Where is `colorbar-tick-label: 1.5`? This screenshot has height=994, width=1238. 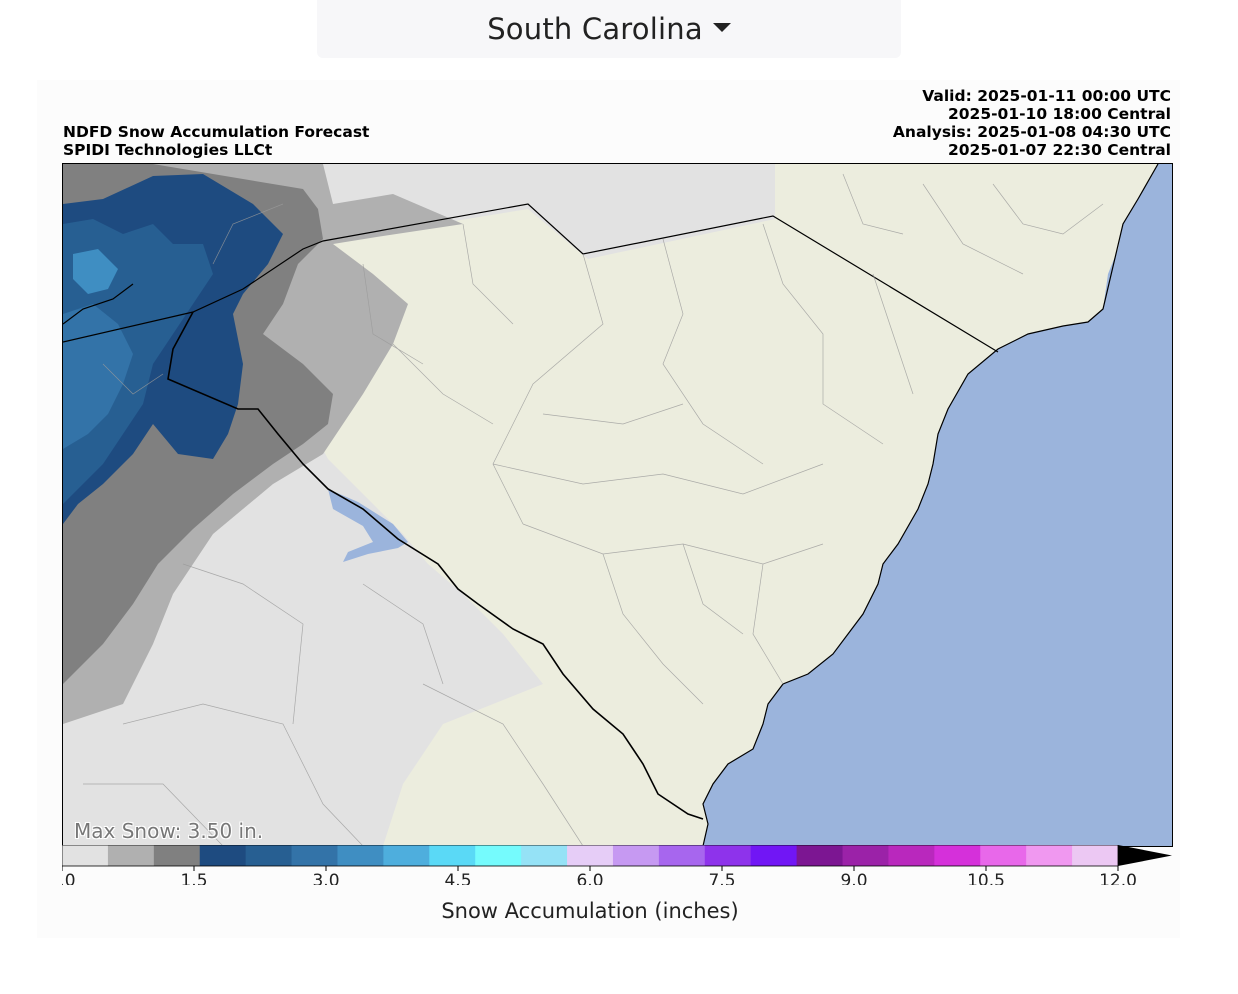
colorbar-tick-label: 1.5 is located at coordinates (193, 878).